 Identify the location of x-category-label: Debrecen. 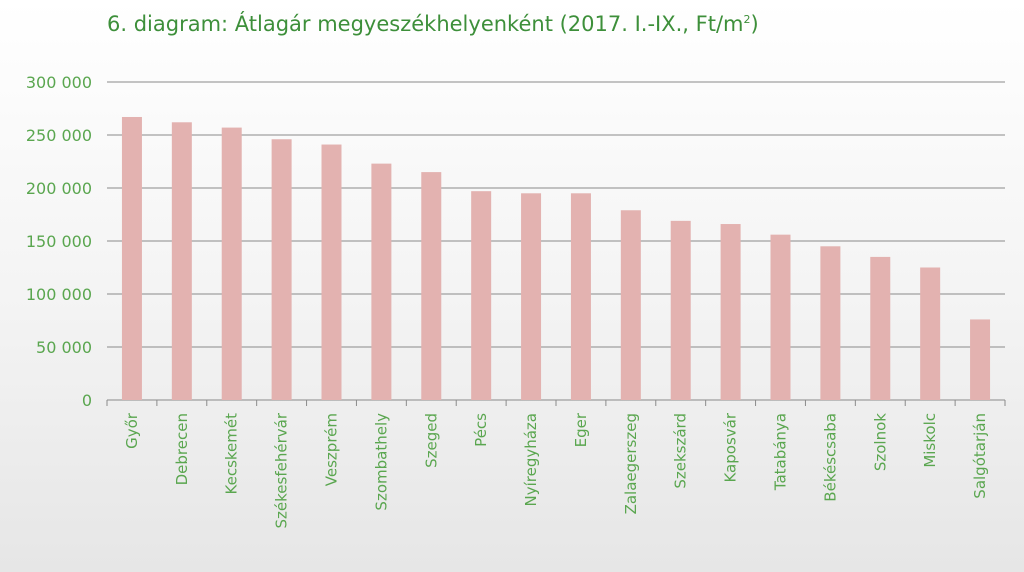
(182, 449).